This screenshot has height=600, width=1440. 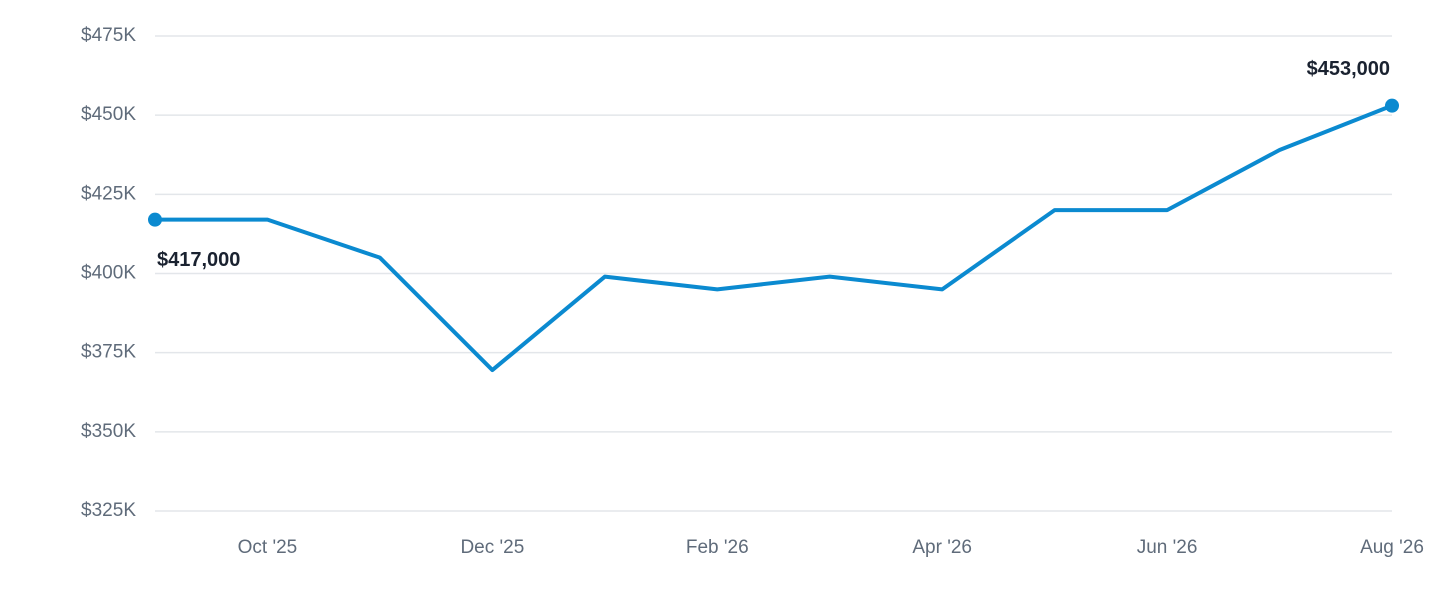 What do you see at coordinates (108, 431) in the screenshot?
I see `y-tick-label: $350K` at bounding box center [108, 431].